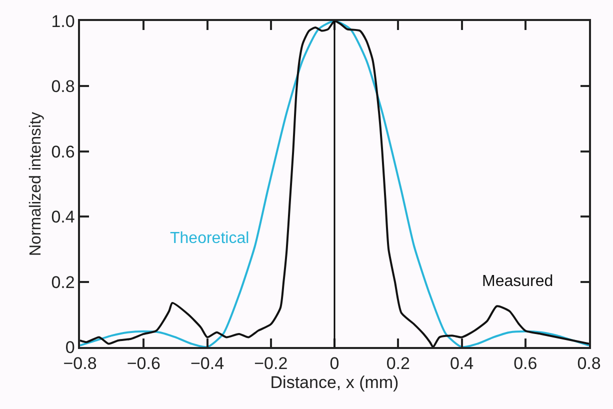  What do you see at coordinates (398, 364) in the screenshot?
I see `x-tick-label: 0.2` at bounding box center [398, 364].